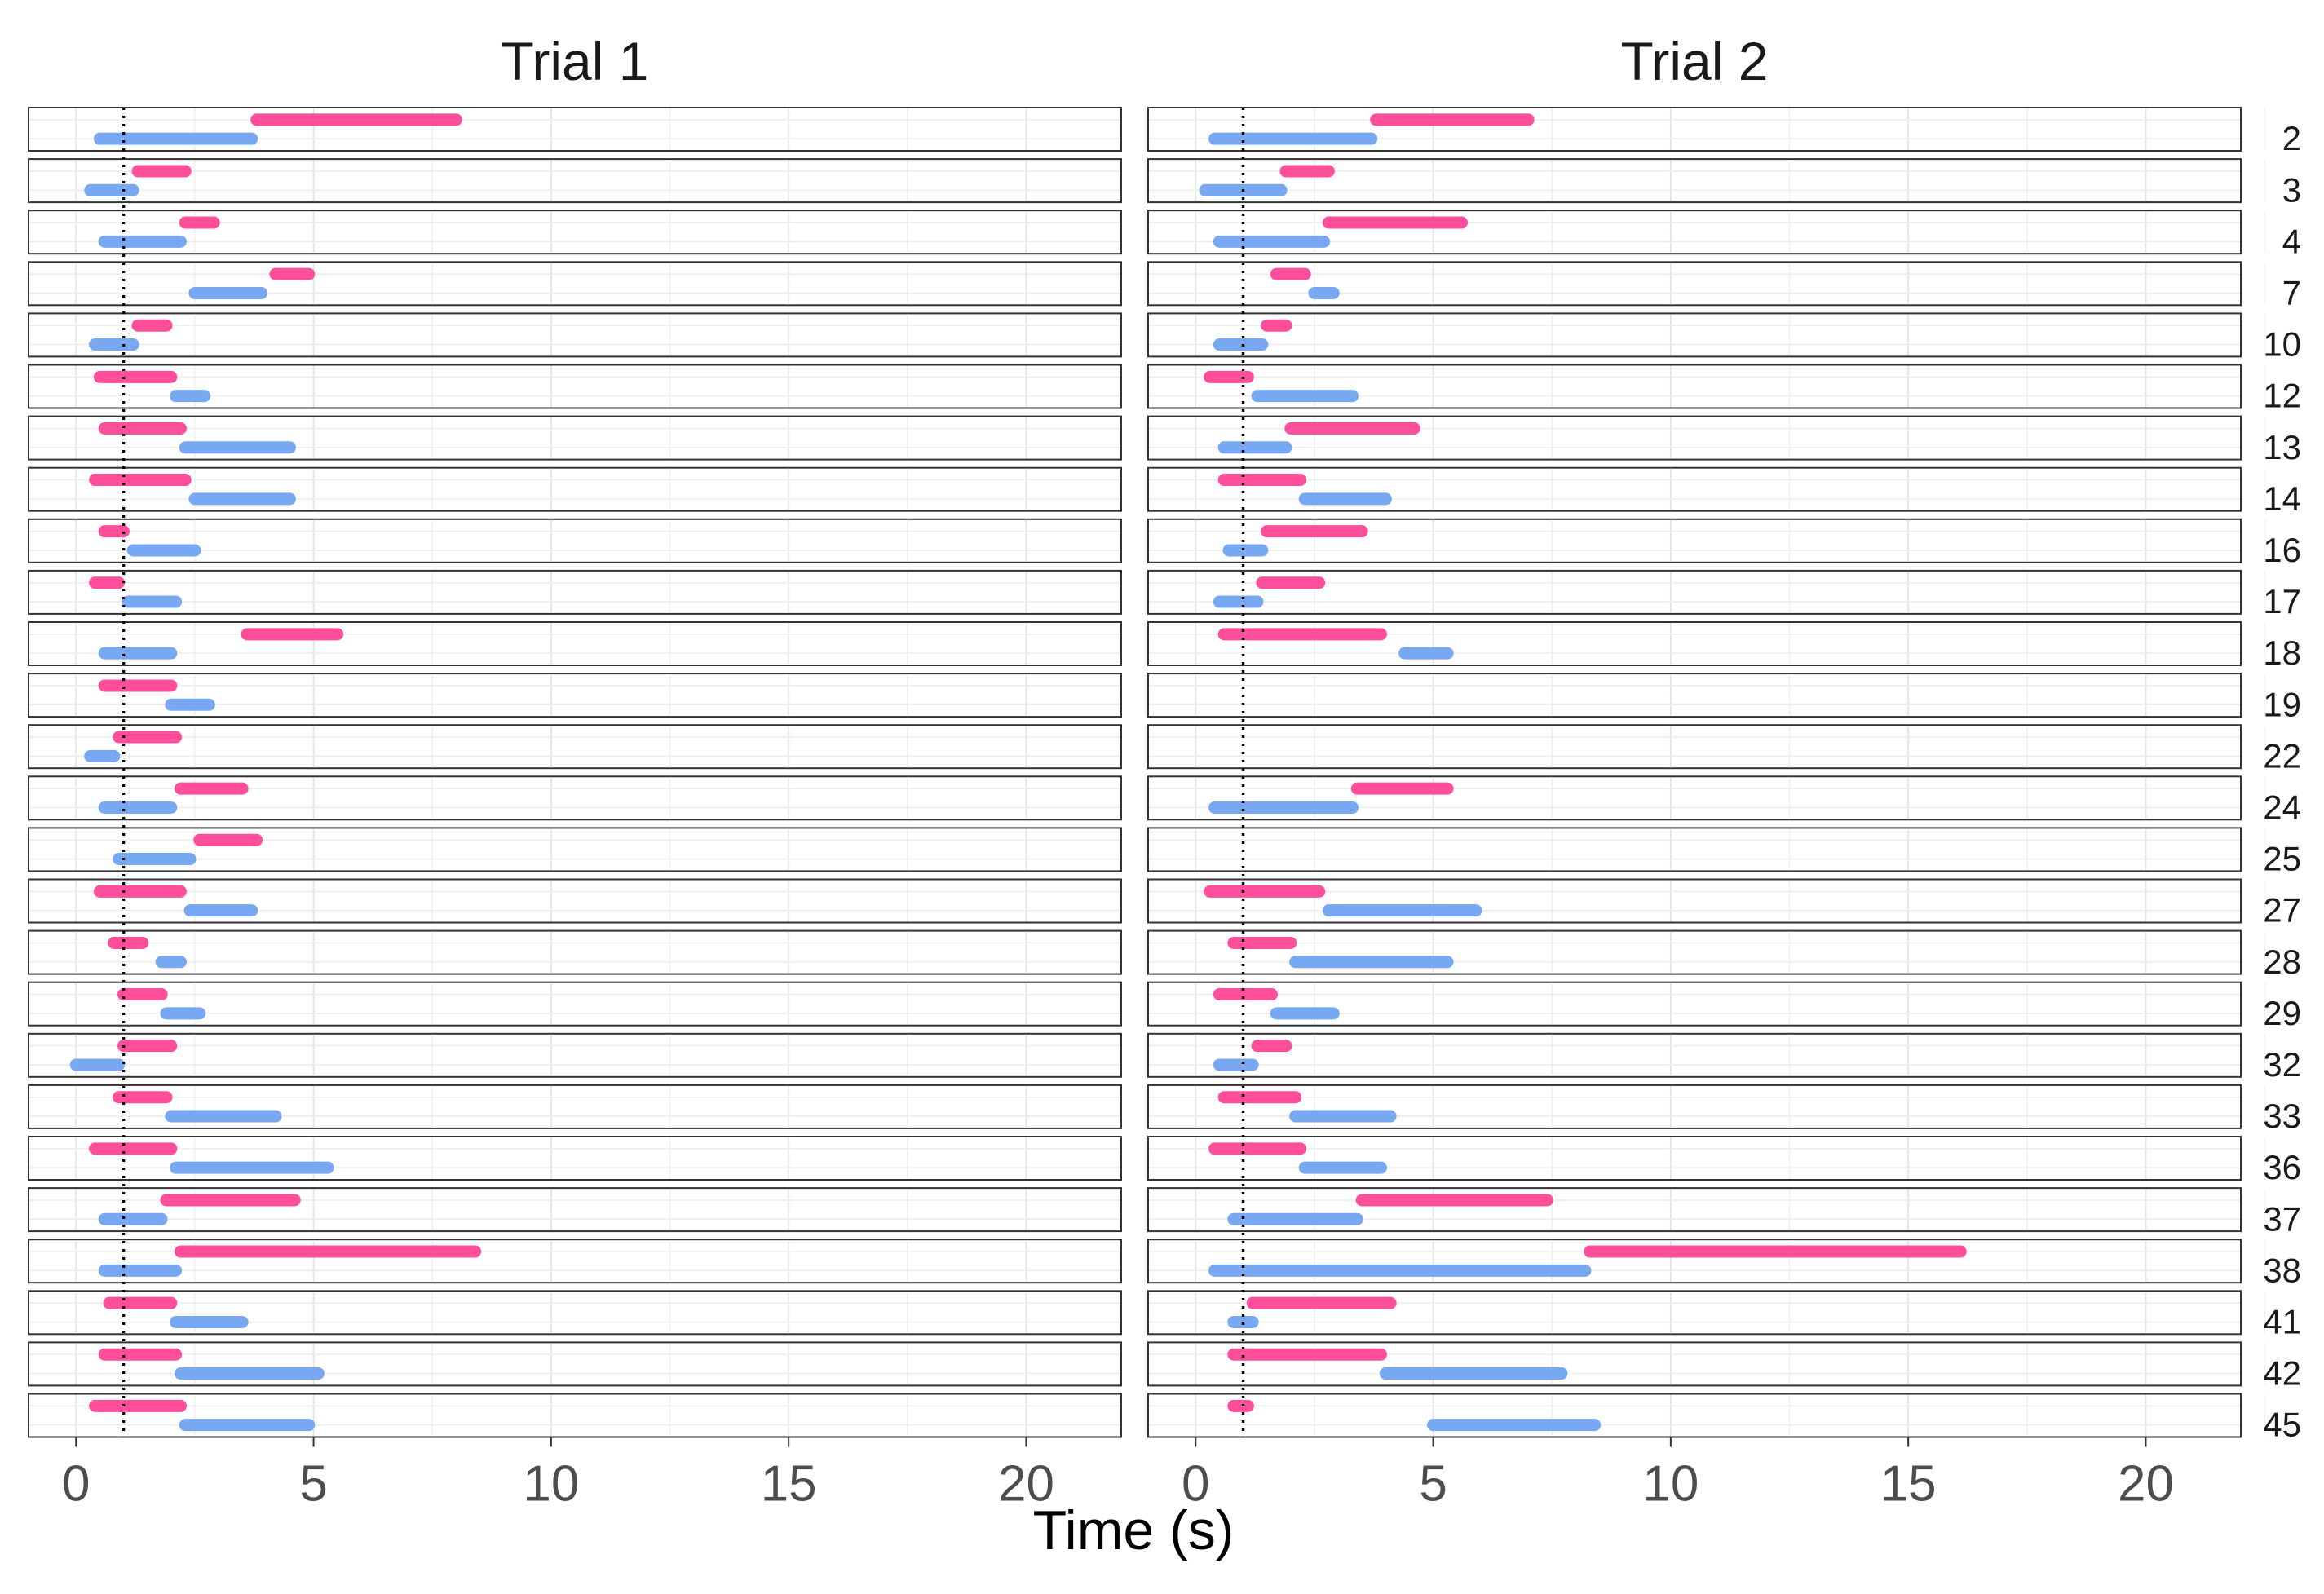  Describe the element at coordinates (2291, 189) in the screenshot. I see `row-label: 3` at that location.